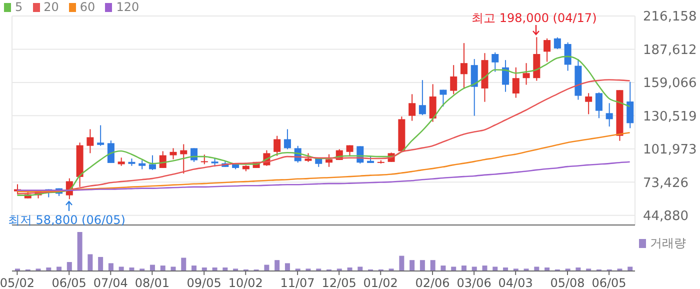  What do you see at coordinates (670, 150) in the screenshot?
I see `y-tick-label: 101,973` at bounding box center [670, 150].